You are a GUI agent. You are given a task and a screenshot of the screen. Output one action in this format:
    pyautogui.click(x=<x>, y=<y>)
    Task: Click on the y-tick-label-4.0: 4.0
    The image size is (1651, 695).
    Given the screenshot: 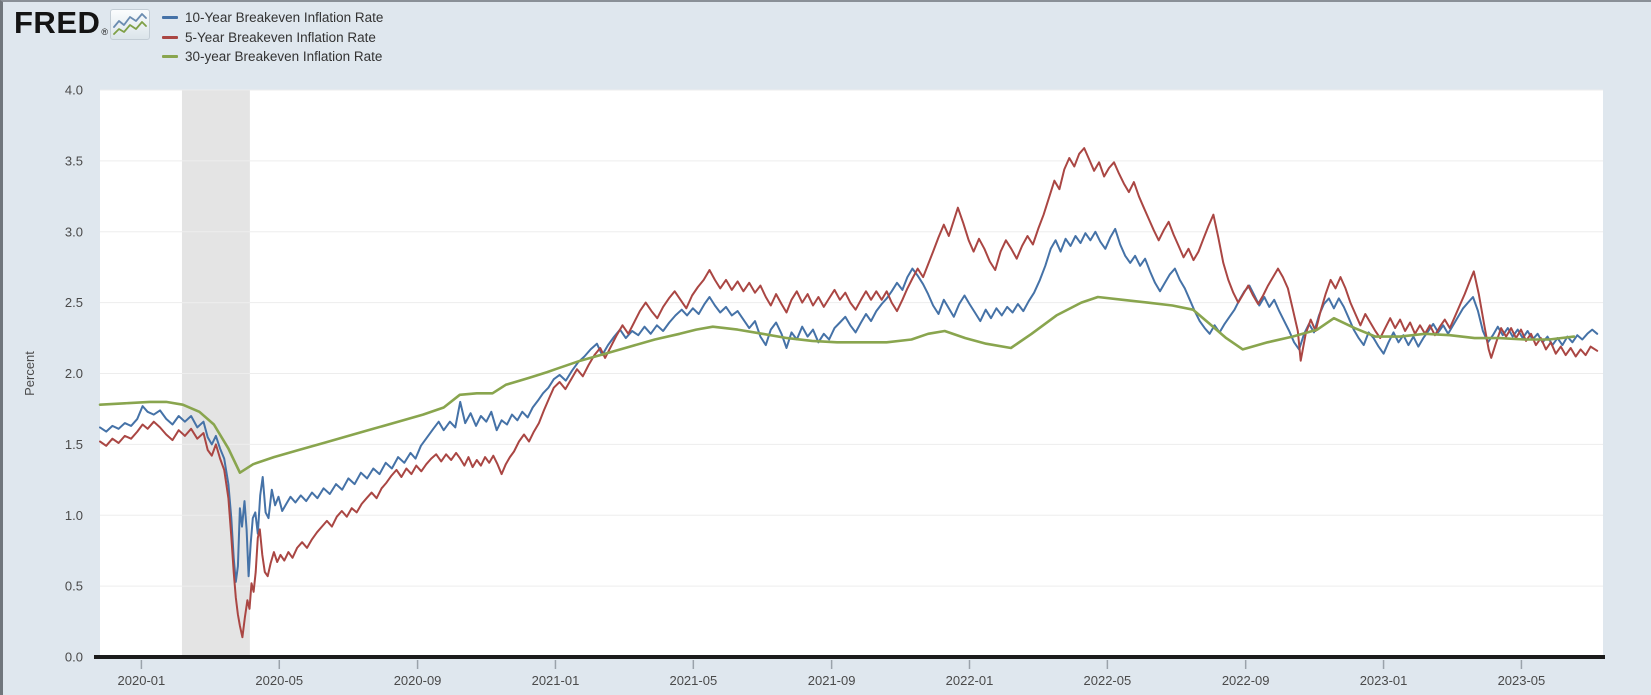 What is the action you would take?
    pyautogui.click(x=74, y=90)
    